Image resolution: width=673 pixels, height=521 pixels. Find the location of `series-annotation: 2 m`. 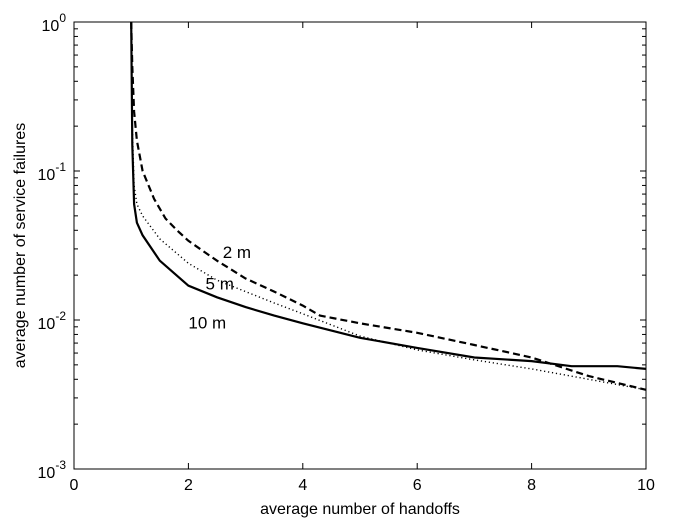

series-annotation: 2 m is located at coordinates (237, 252).